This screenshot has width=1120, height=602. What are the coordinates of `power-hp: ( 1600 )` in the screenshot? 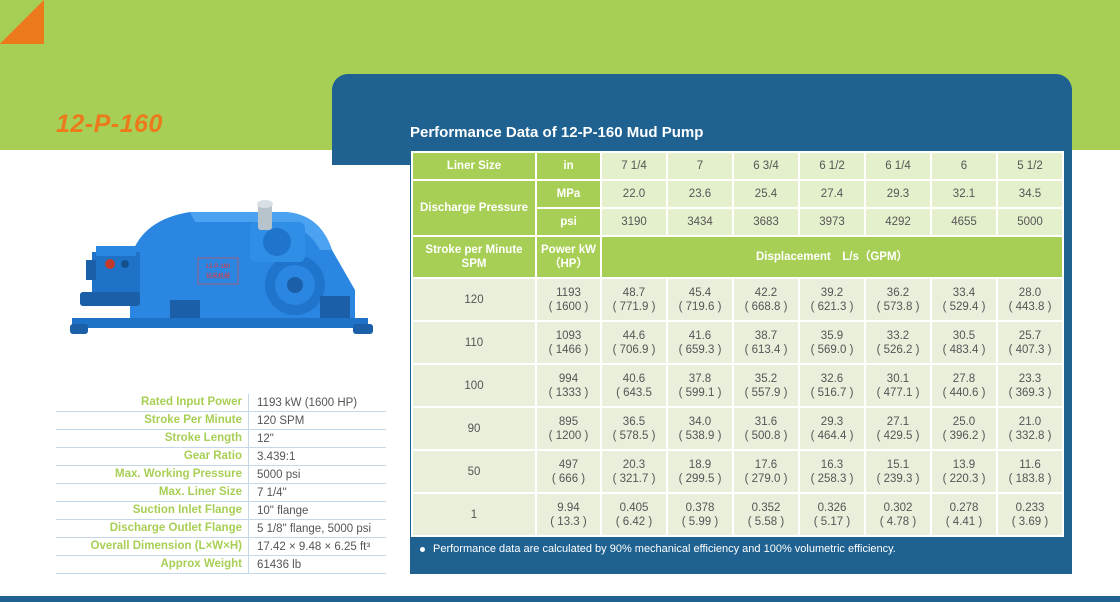 It's located at (568, 306).